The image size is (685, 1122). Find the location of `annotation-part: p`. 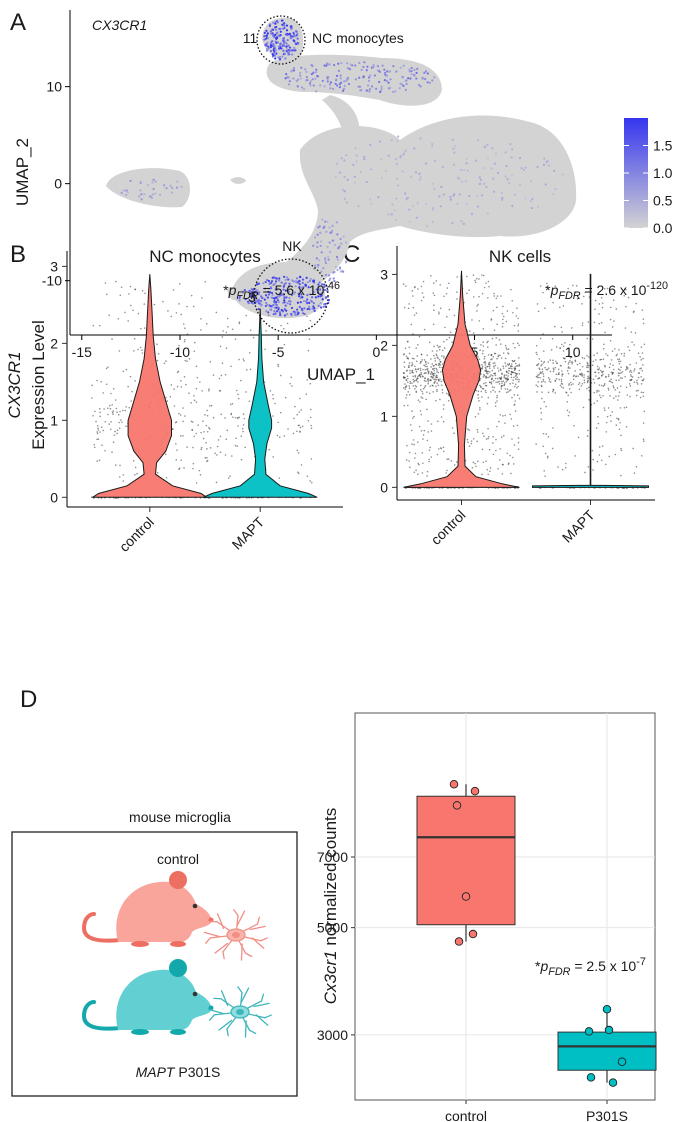

annotation-part: p is located at coordinates (543, 966).